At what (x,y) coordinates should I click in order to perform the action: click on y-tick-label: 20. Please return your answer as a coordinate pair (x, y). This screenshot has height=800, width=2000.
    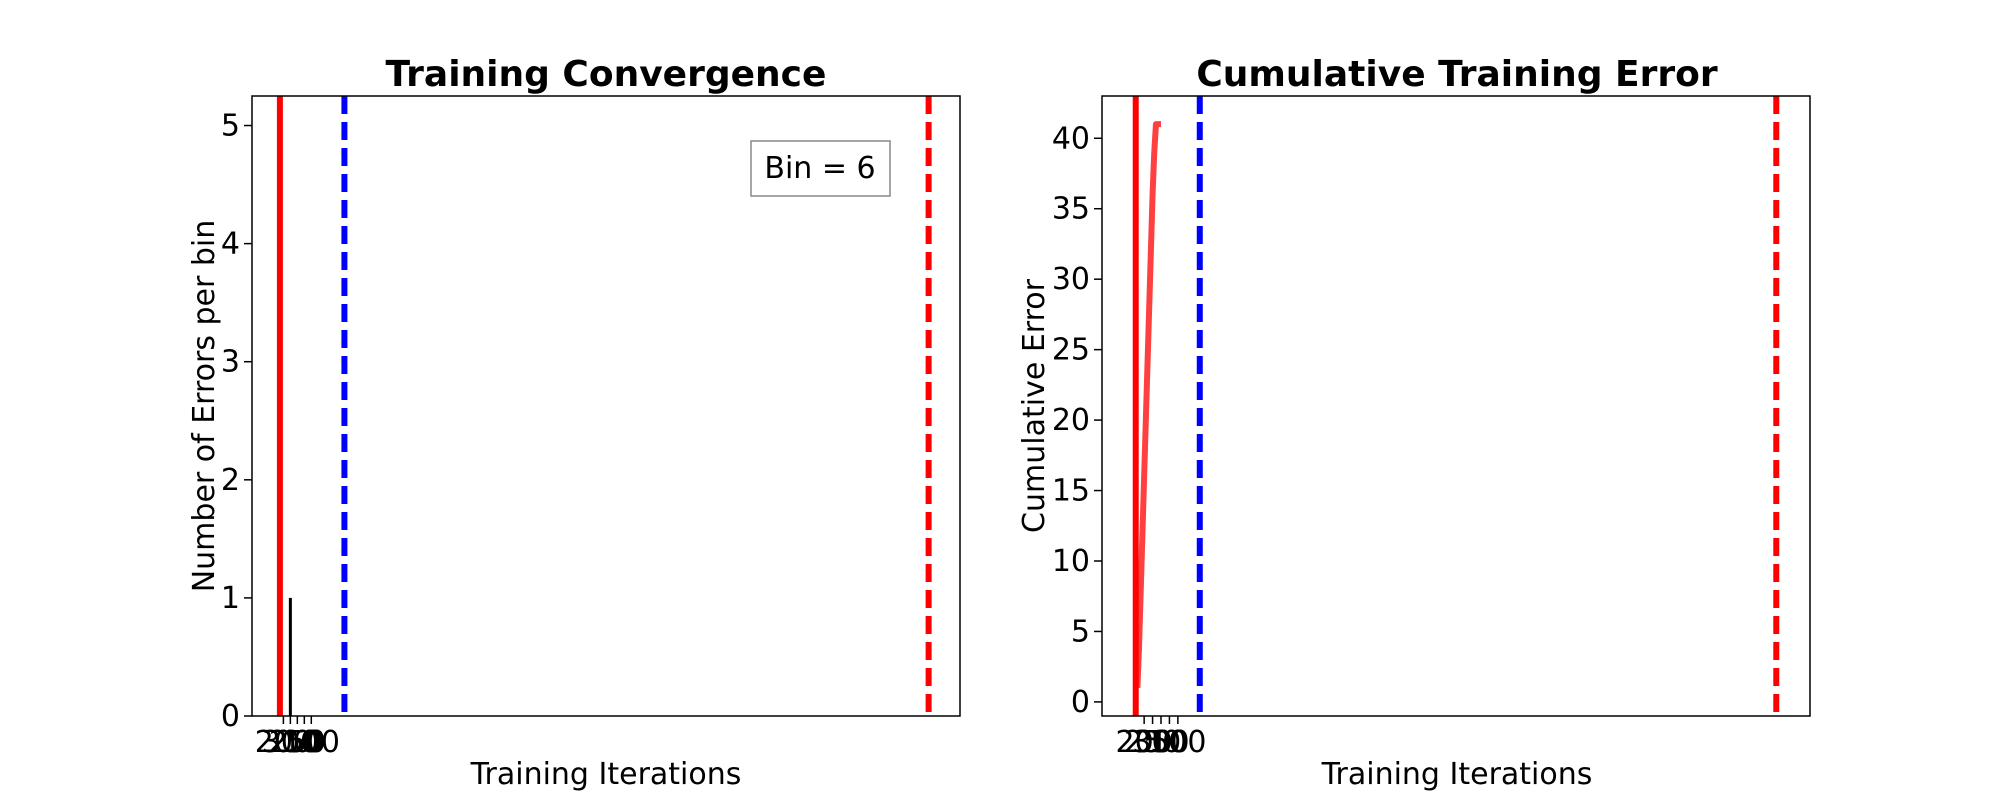
    Looking at the image, I should click on (1071, 420).